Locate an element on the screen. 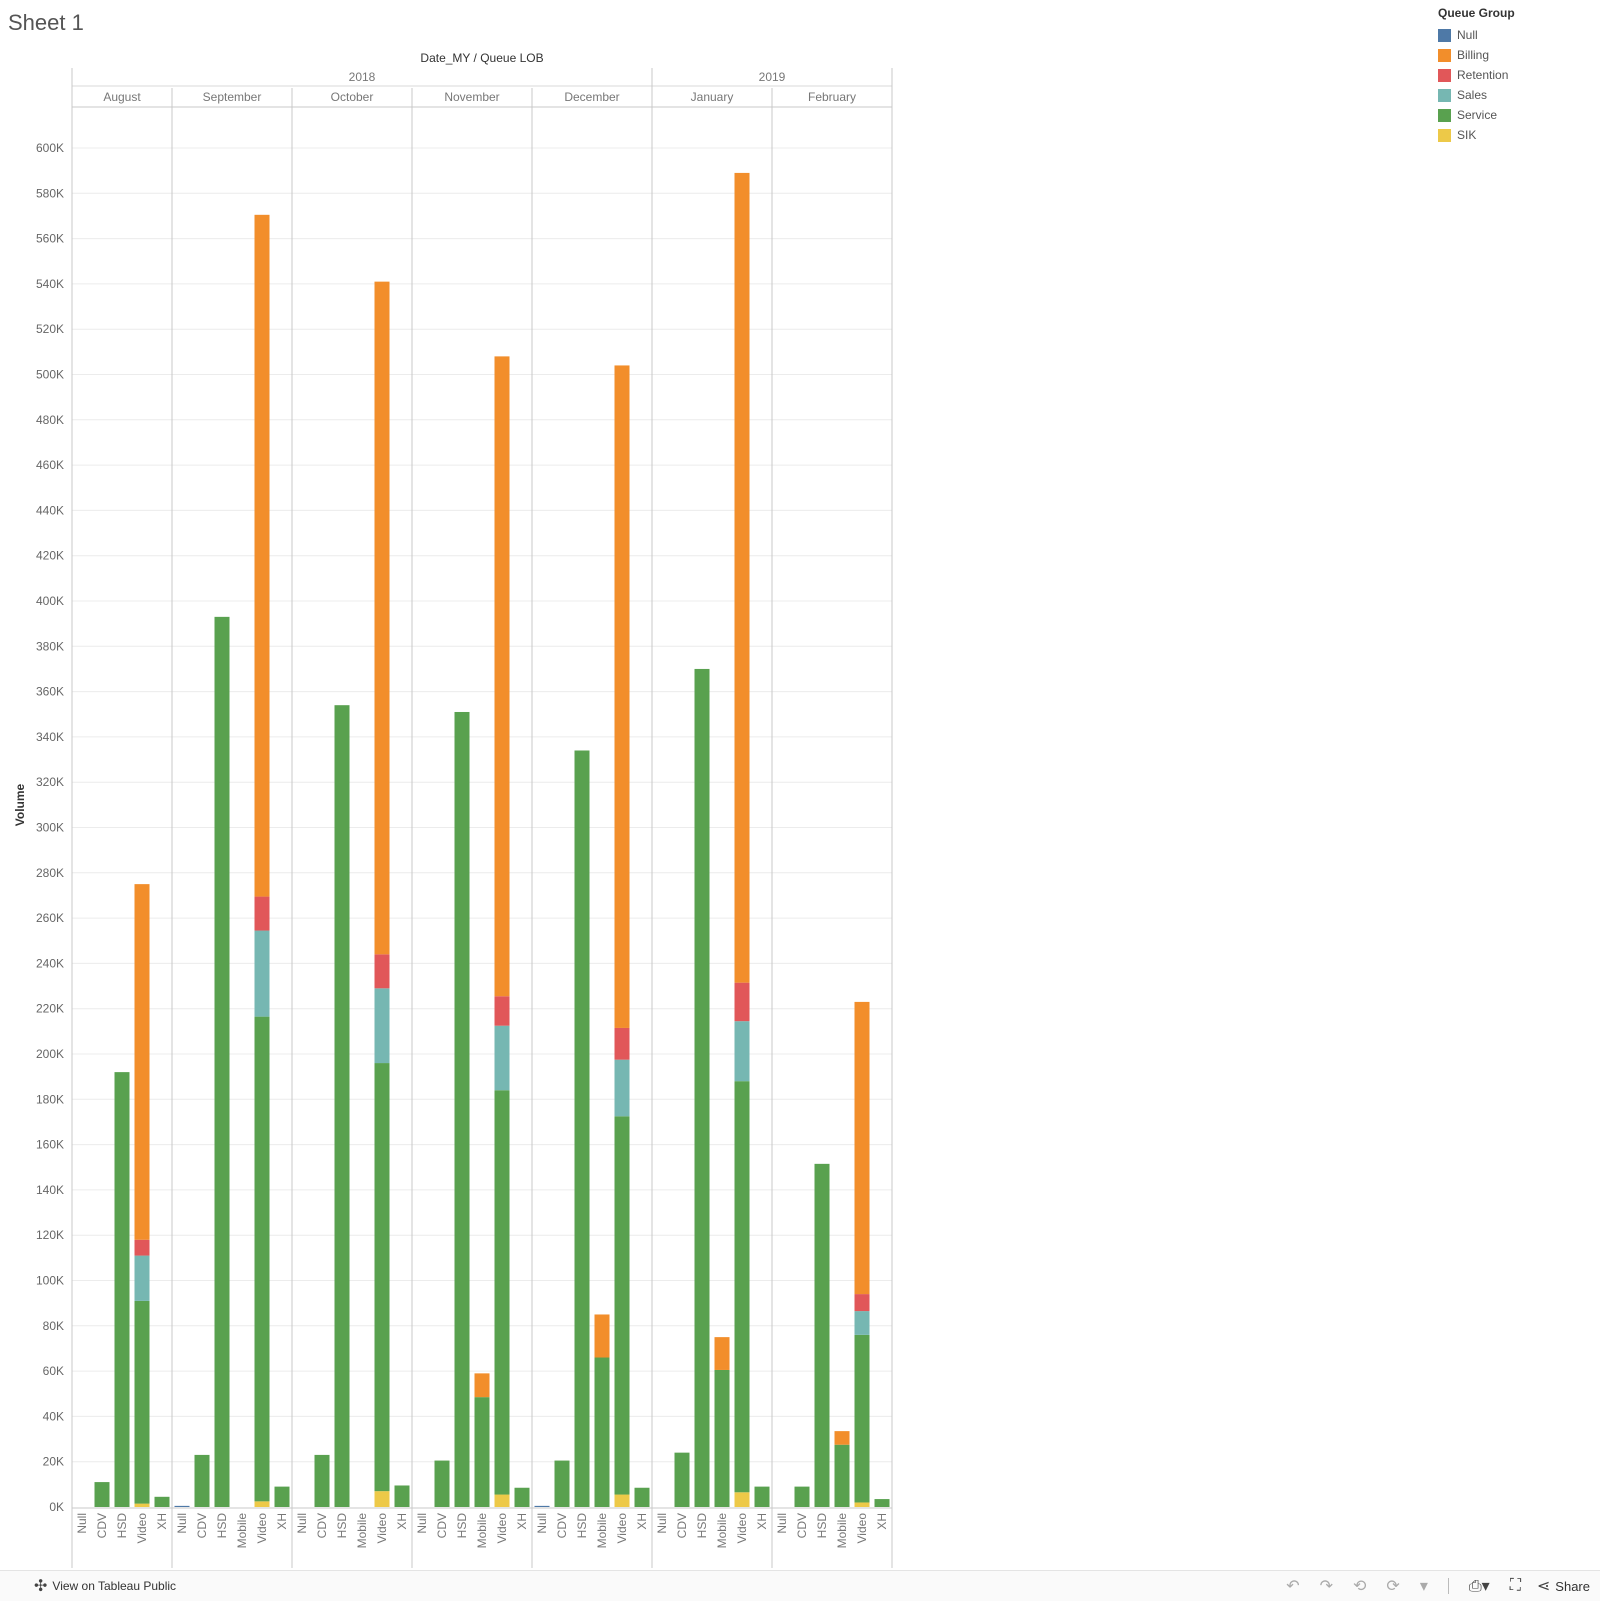  refresh-icon: ⟳ is located at coordinates (1393, 1586).